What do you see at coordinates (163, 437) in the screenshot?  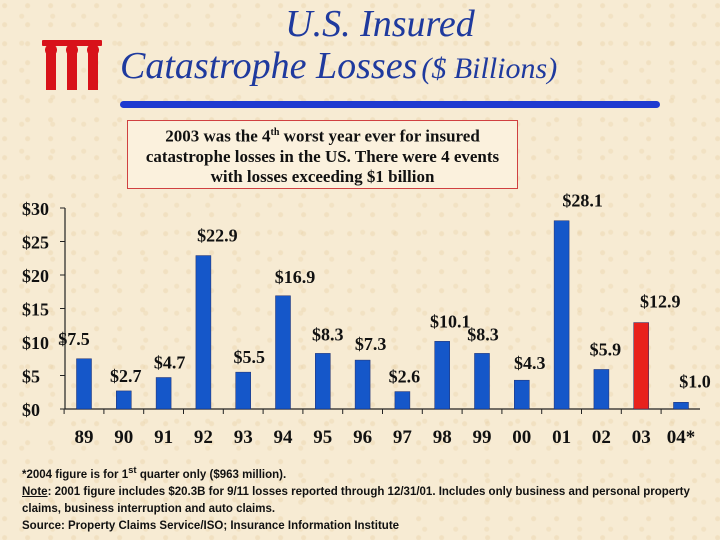 I see `x-tick-label-91: 91` at bounding box center [163, 437].